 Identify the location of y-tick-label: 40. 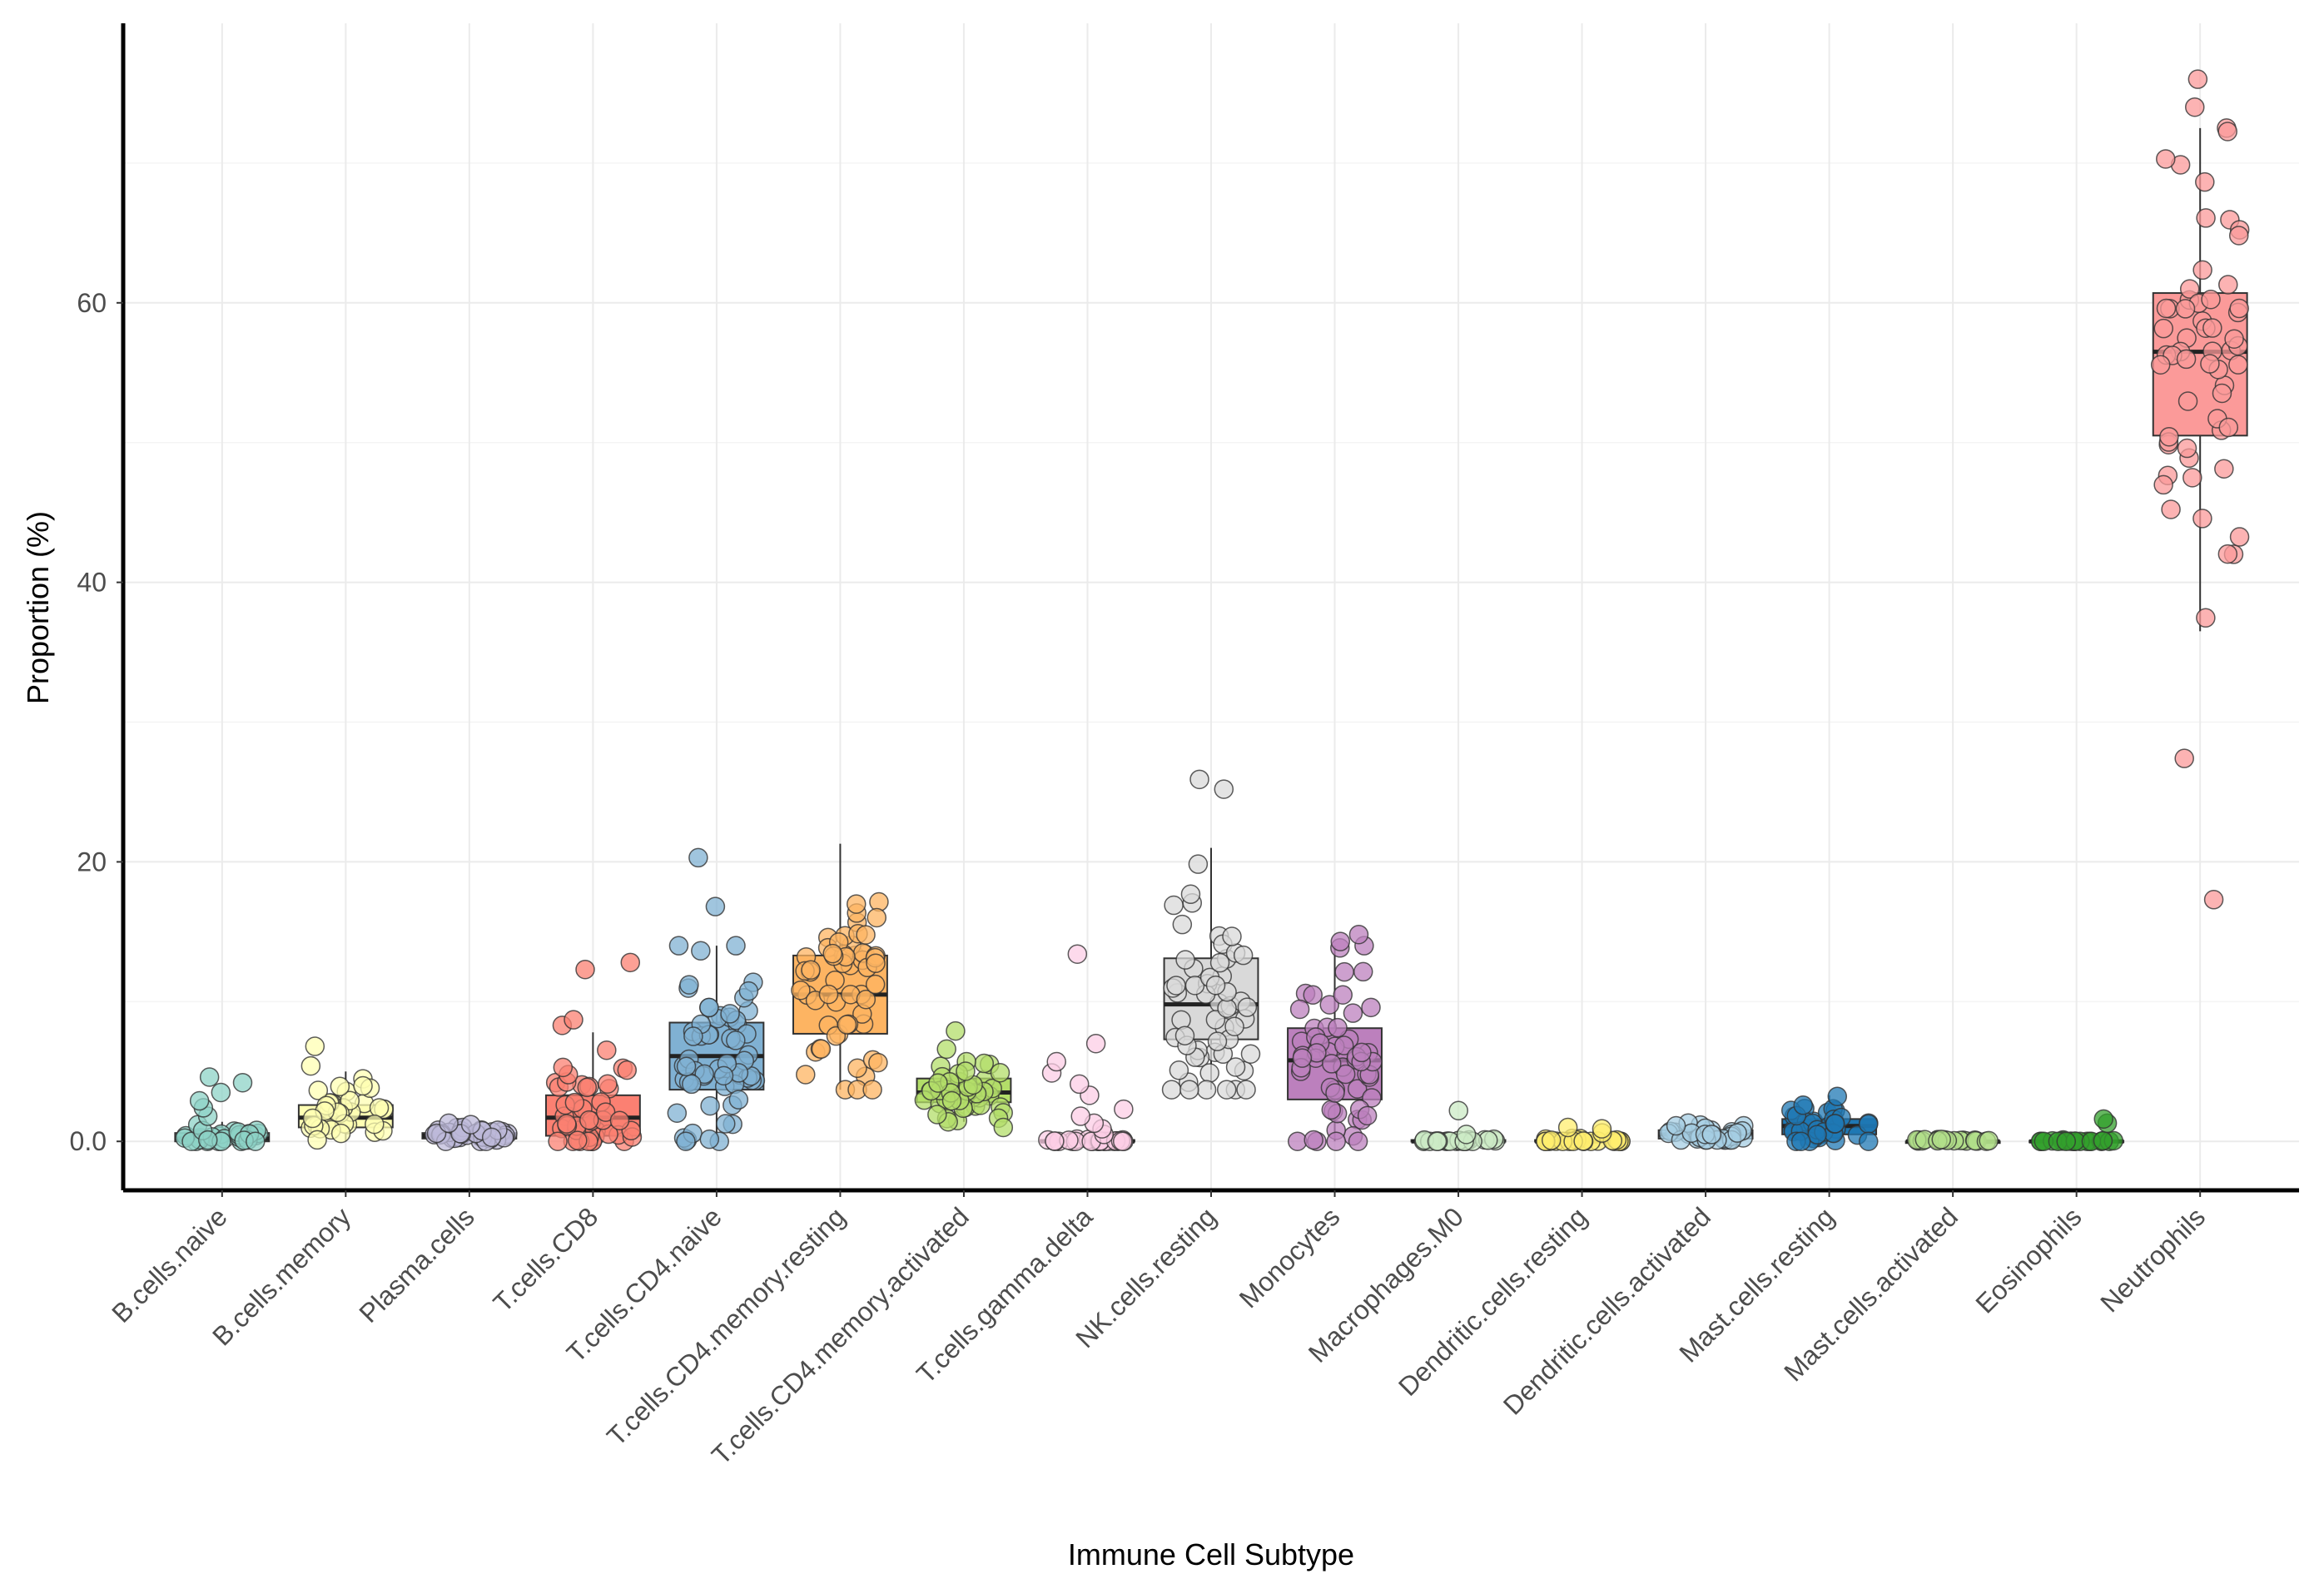
(92, 583).